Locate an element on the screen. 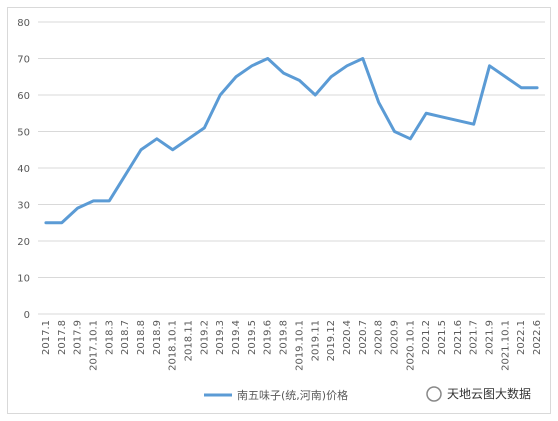 The height and width of the screenshot is (421, 558). x-tick-label: 2021.6 is located at coordinates (458, 337).